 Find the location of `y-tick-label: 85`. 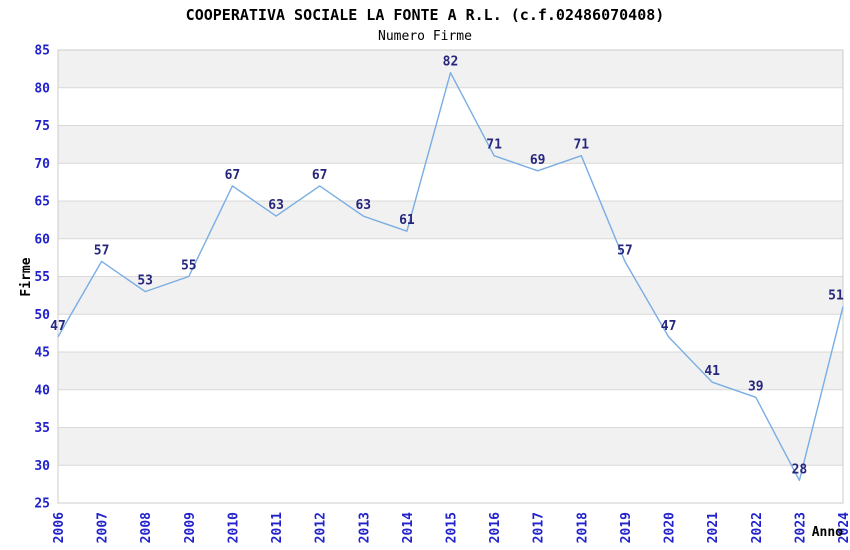

y-tick-label: 85 is located at coordinates (42, 51).